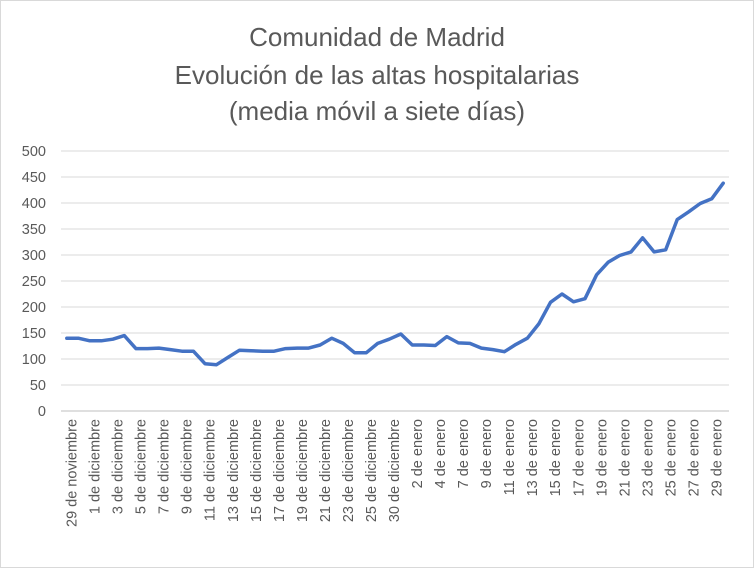 The height and width of the screenshot is (568, 754). Describe the element at coordinates (694, 457) in the screenshot. I see `x-tick-label: 27 de enero` at that location.